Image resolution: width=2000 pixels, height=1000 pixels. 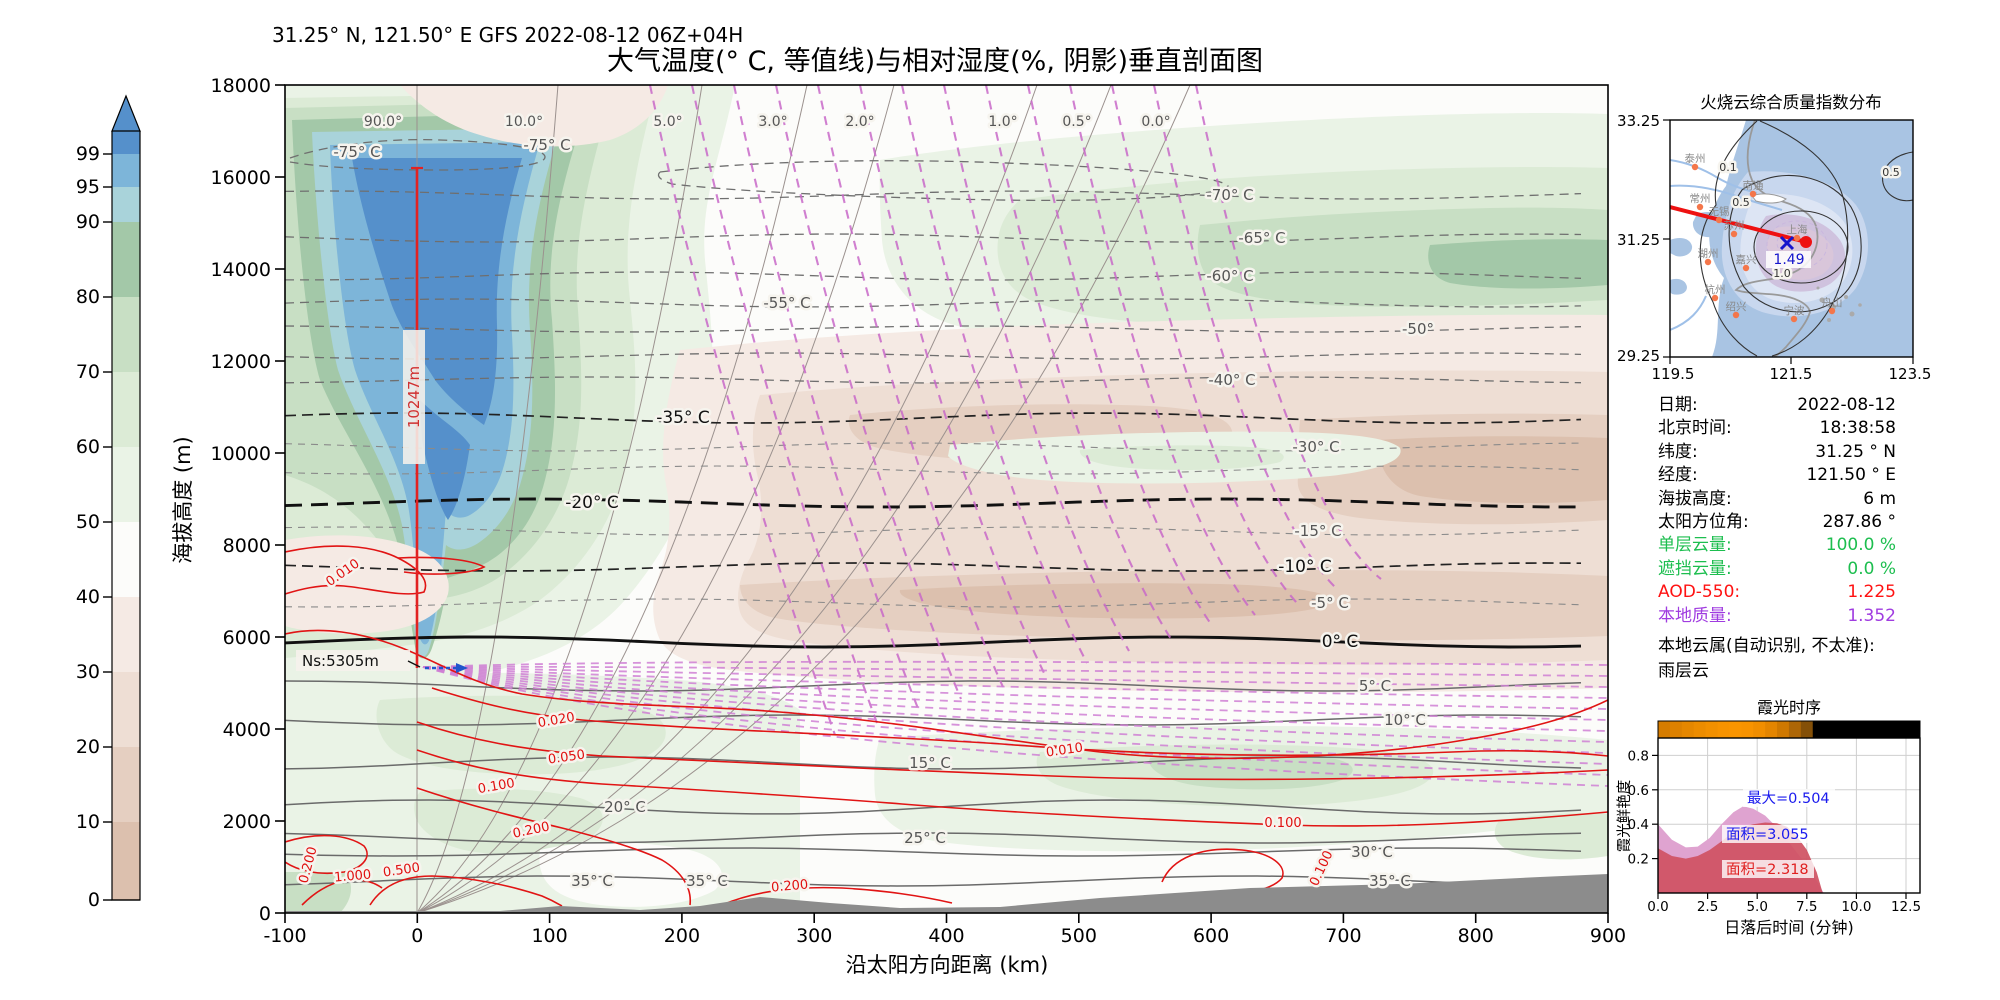 What do you see at coordinates (1782, 273) in the screenshot?
I see `map-contour-label: 1.0` at bounding box center [1782, 273].